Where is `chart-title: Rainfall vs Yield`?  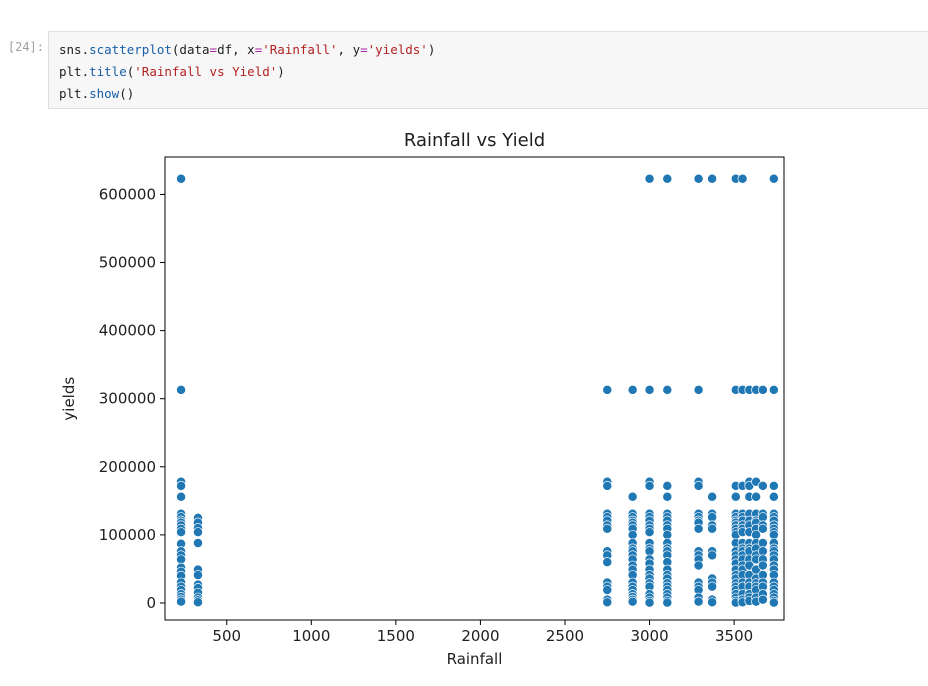
chart-title: Rainfall vs Yield is located at coordinates (474, 140).